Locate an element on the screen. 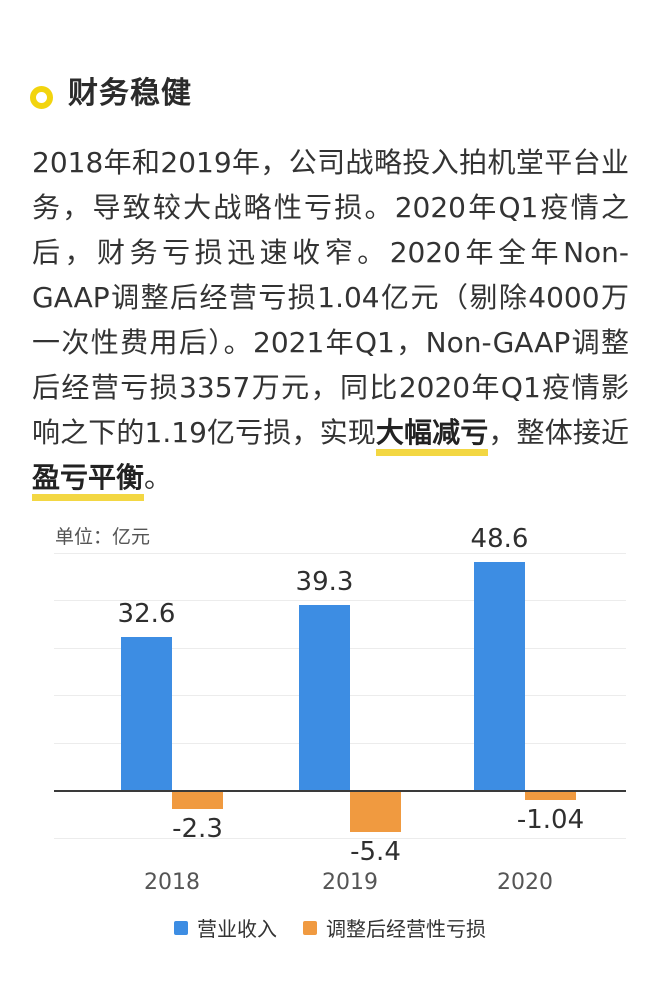 The height and width of the screenshot is (988, 660). chart-unit-label: 单位：亿元 is located at coordinates (103, 537).